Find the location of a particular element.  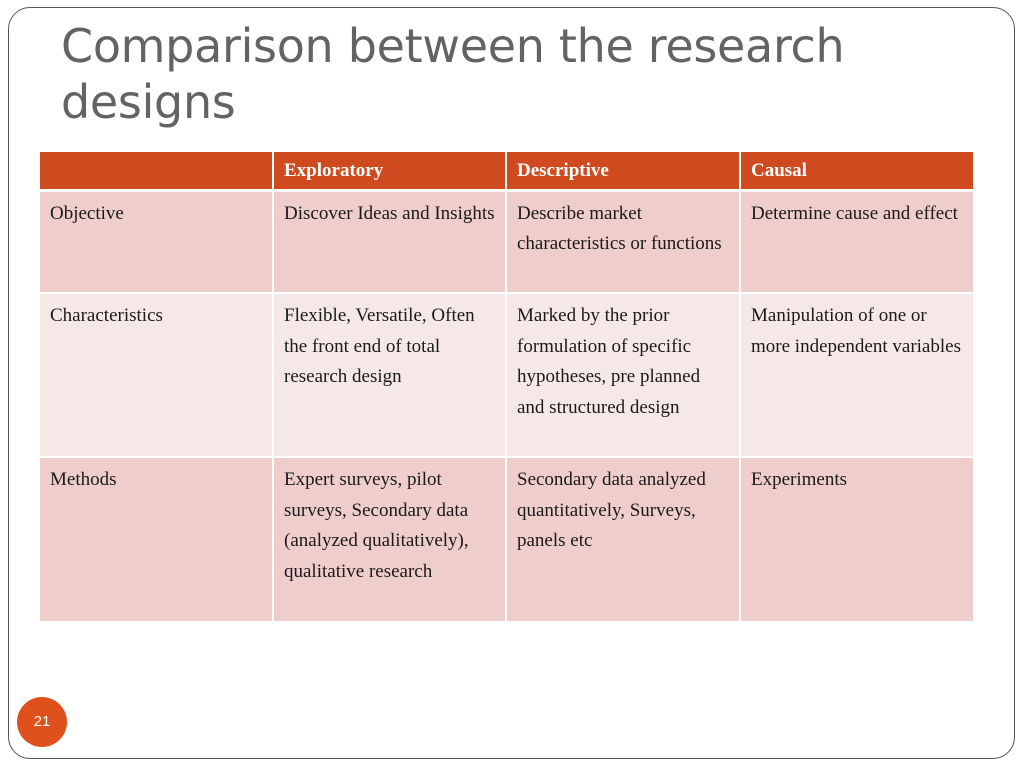

header-cell-exploratory: Exploratory is located at coordinates (389, 172).